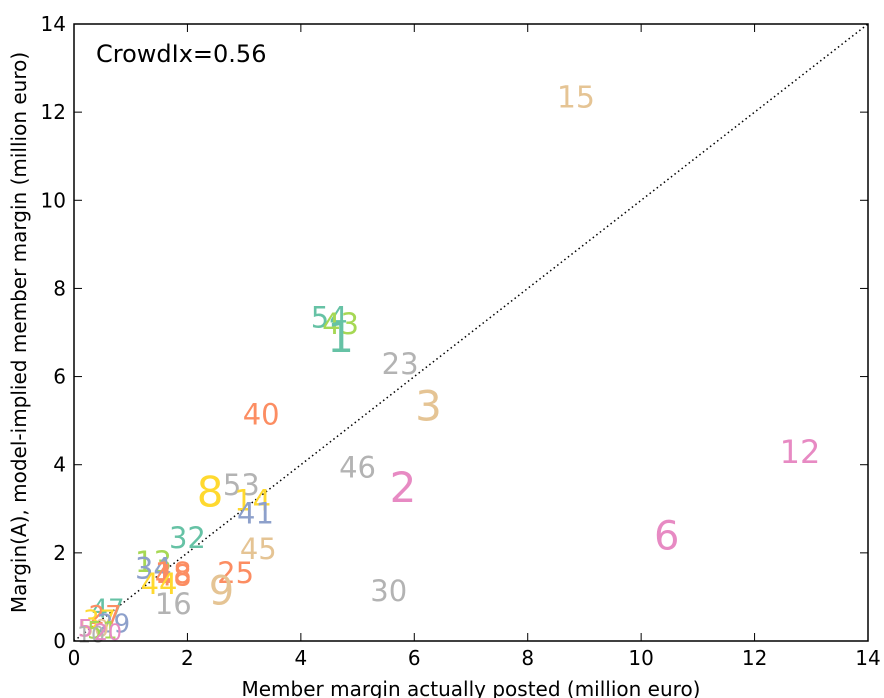  I want to click on data-point-50: 50, so click(94, 628).